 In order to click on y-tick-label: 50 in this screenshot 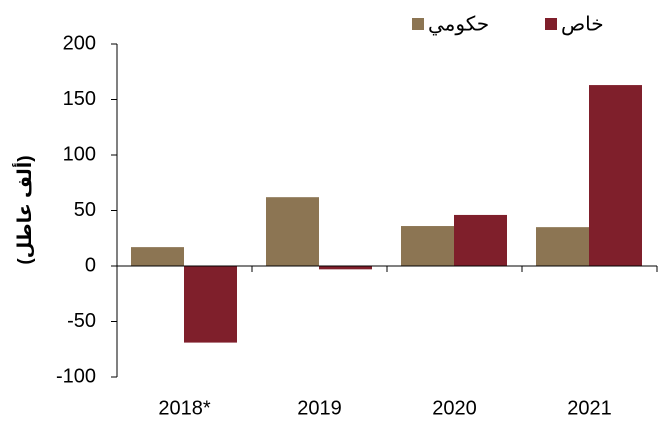, I will do `click(85, 210)`.